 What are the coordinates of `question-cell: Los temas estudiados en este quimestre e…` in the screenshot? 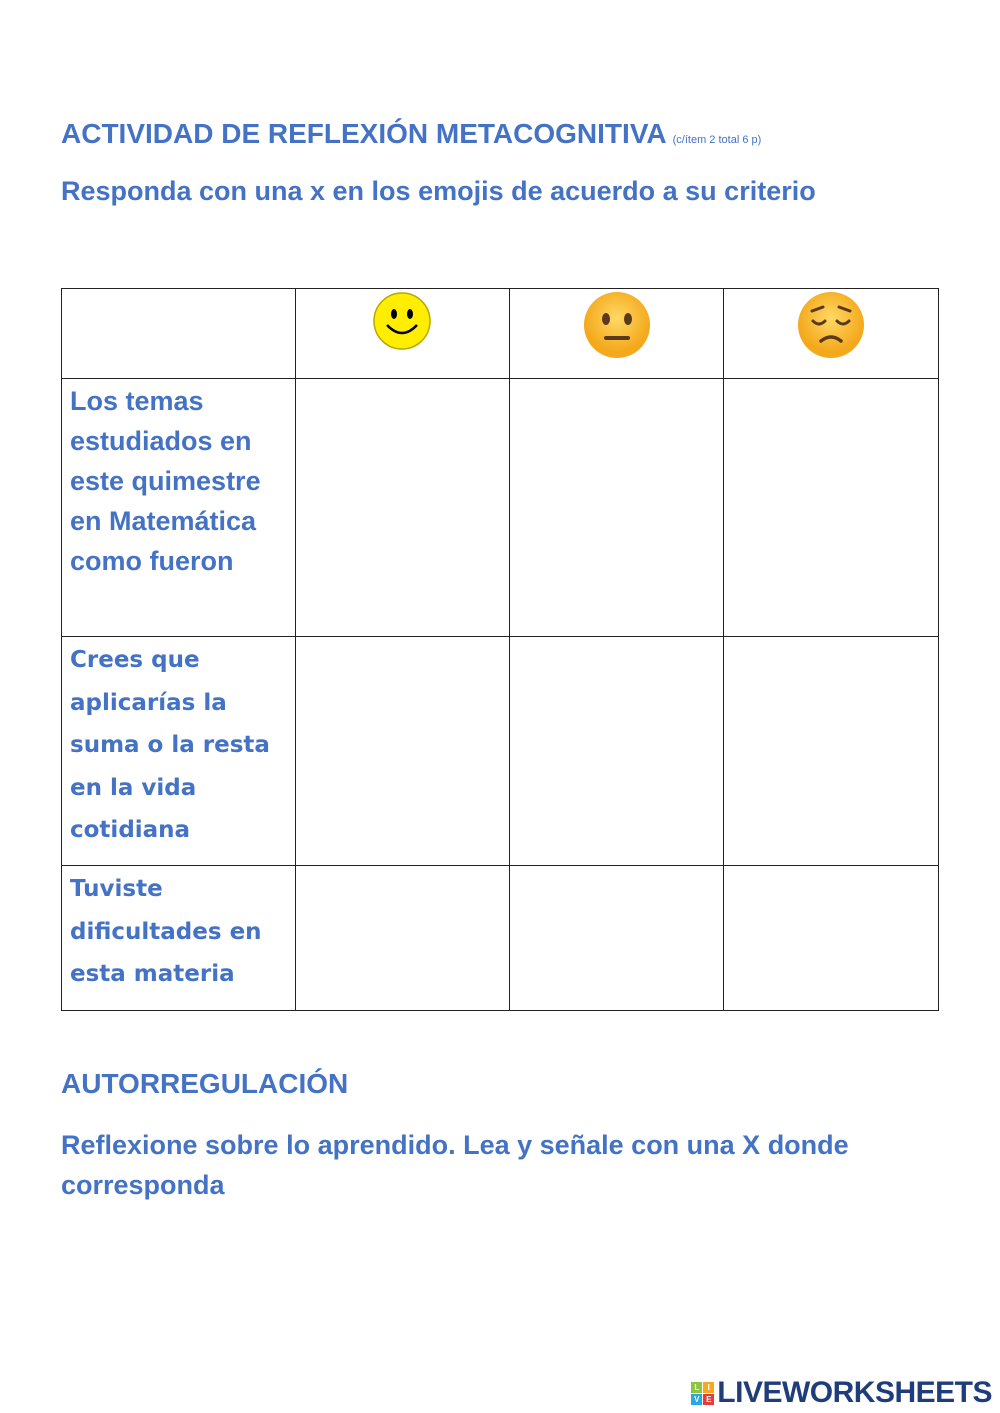 It's located at (178, 507).